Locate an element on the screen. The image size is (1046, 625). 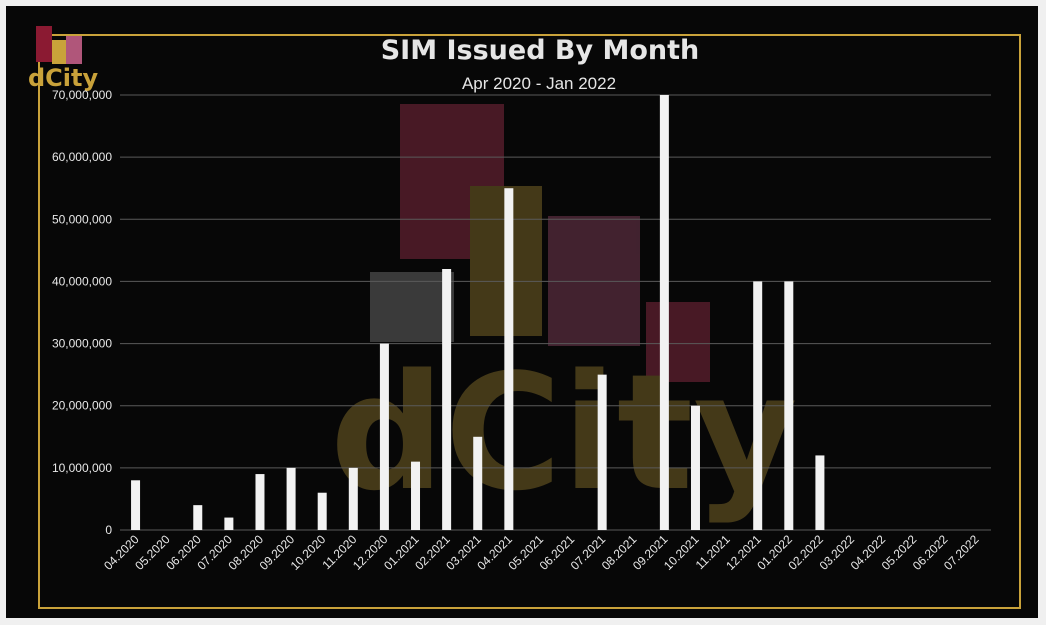
y-tick-label: 10,000,000 is located at coordinates (82, 468).